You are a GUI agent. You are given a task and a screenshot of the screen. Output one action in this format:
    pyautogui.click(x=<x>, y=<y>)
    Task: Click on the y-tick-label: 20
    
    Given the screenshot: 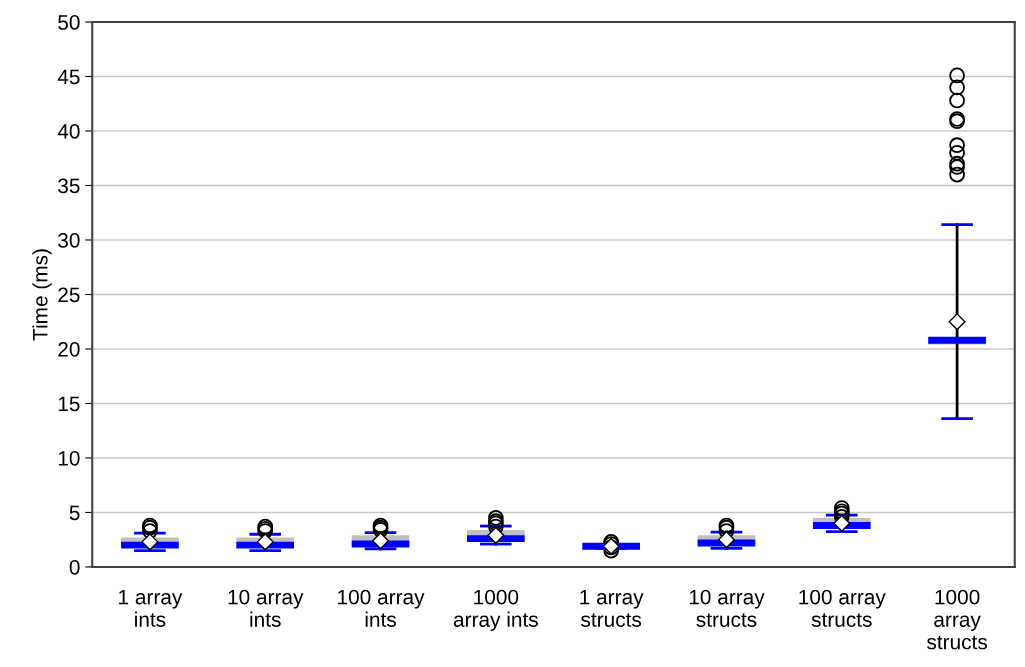 What is the action you would take?
    pyautogui.click(x=69, y=349)
    